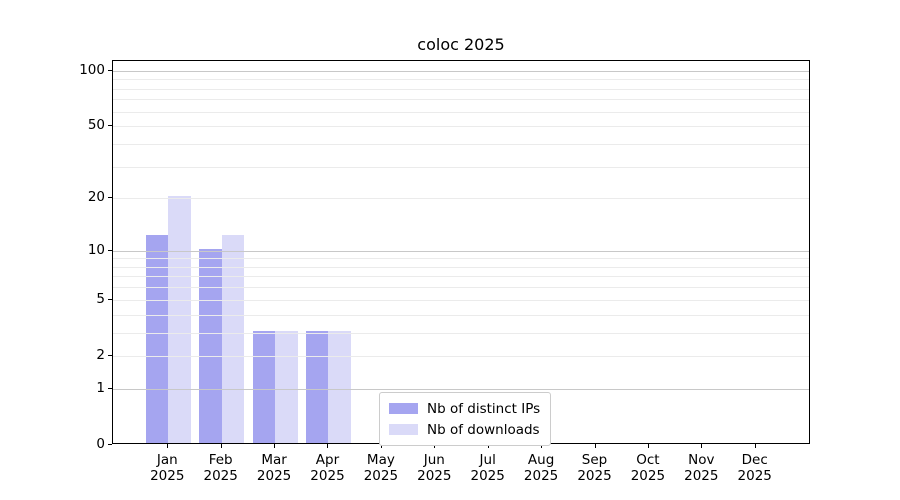 The height and width of the screenshot is (500, 900). What do you see at coordinates (100, 387) in the screenshot?
I see `y-tick-label: 1` at bounding box center [100, 387].